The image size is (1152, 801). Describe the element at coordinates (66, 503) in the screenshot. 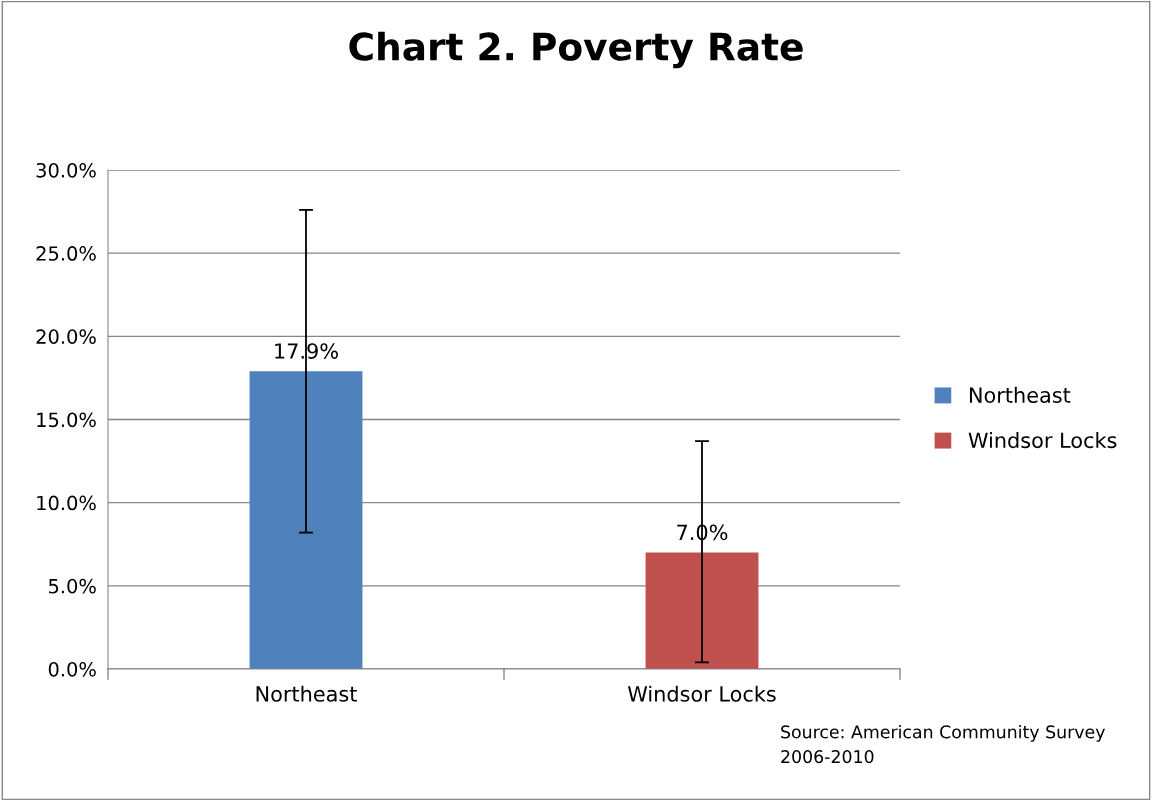

I see `y-tick-label: 10.0%` at that location.